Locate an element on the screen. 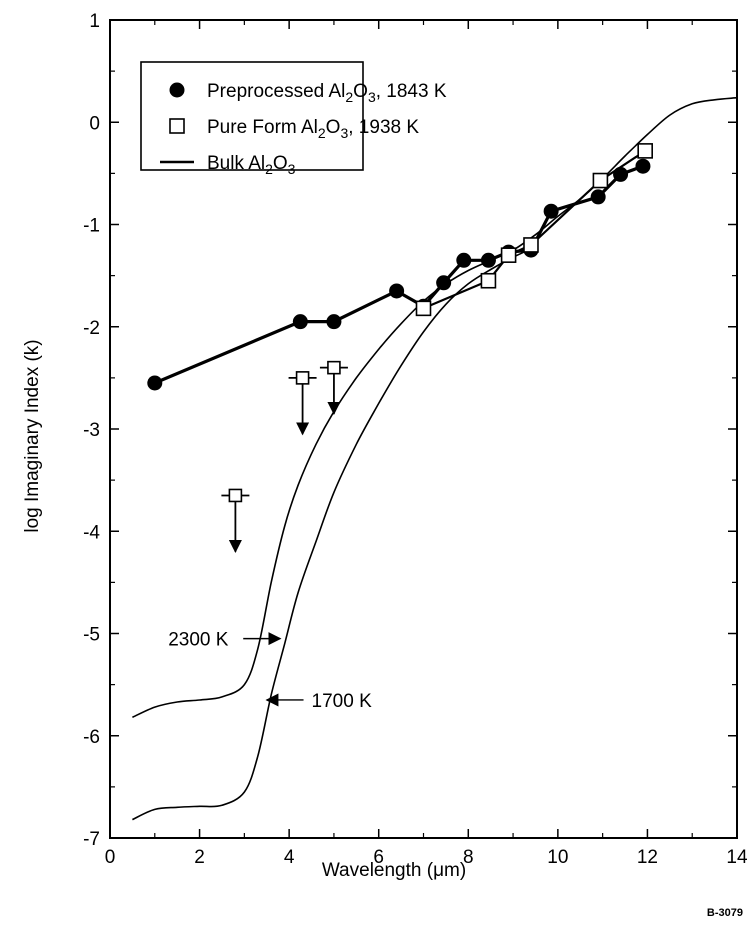  x-axis-label: Wavelength (μm) is located at coordinates (394, 870).